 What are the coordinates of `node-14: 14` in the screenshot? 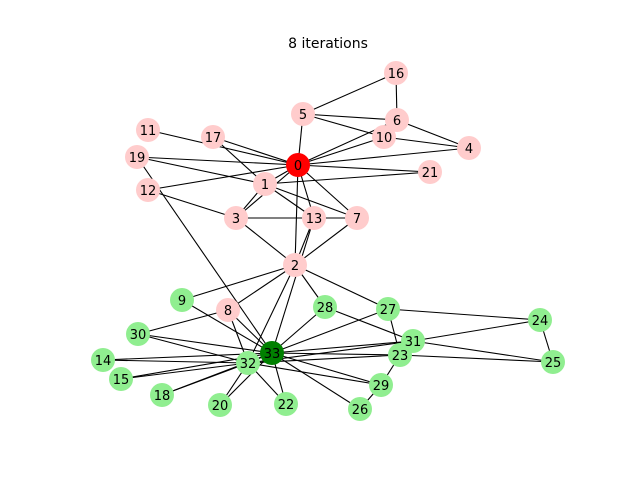 It's located at (103, 360).